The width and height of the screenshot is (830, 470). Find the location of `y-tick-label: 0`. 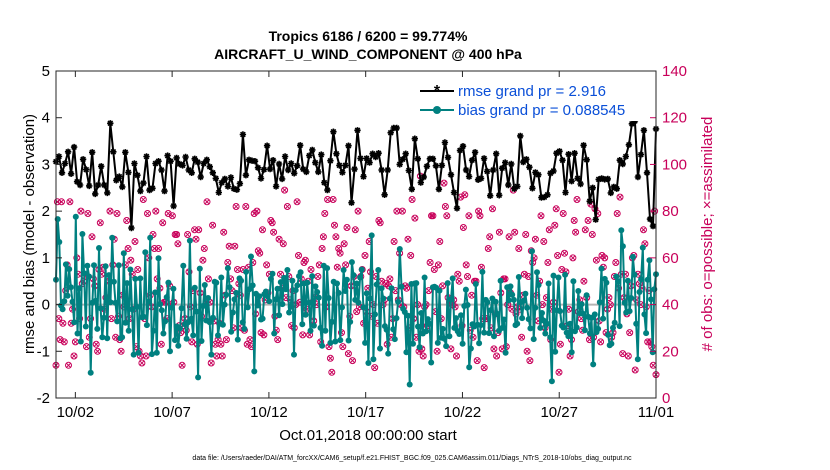

y-tick-label: 0 is located at coordinates (46, 305).